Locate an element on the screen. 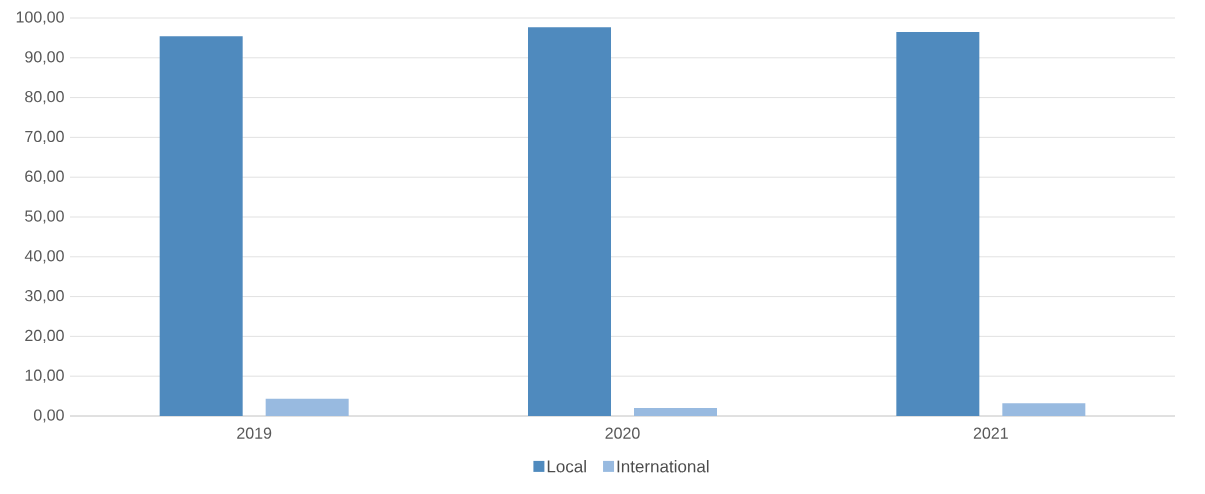 This screenshot has width=1205, height=494. y-tick-label: 20,00 is located at coordinates (44, 336).